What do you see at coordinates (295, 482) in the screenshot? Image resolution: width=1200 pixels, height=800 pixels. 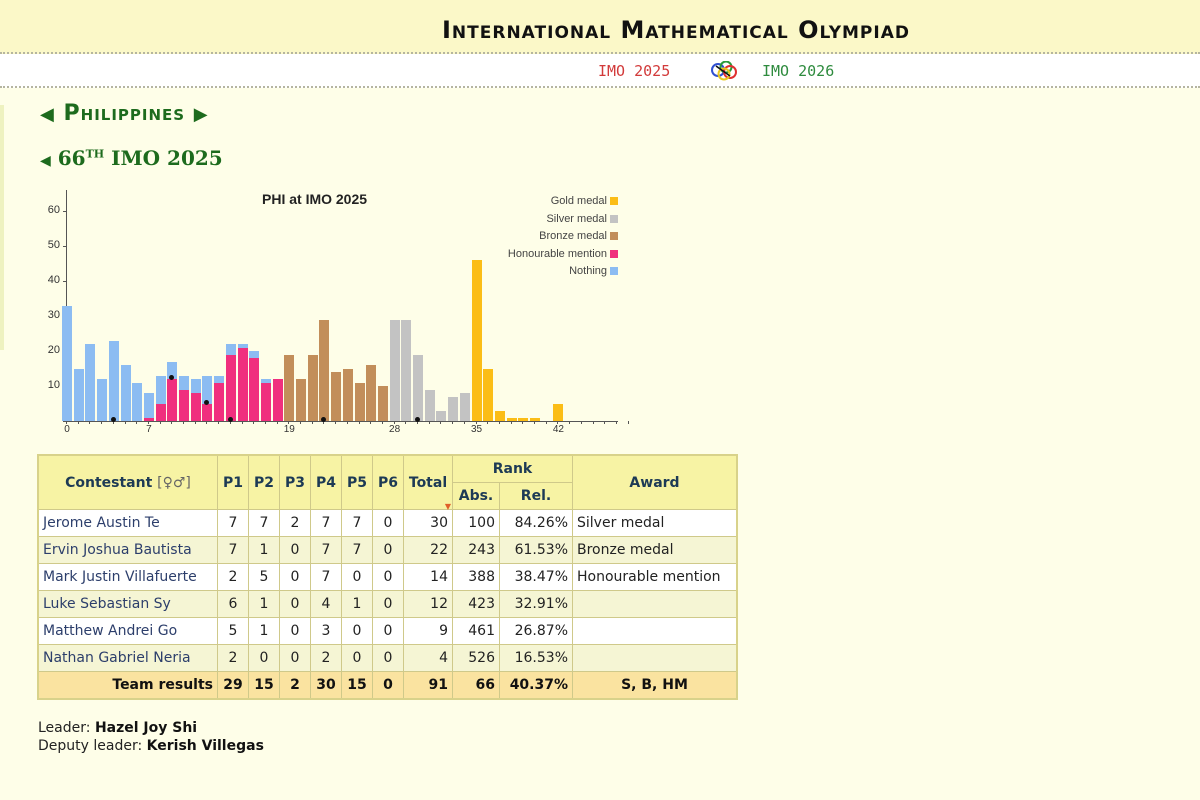 I see `header-p3: P3` at bounding box center [295, 482].